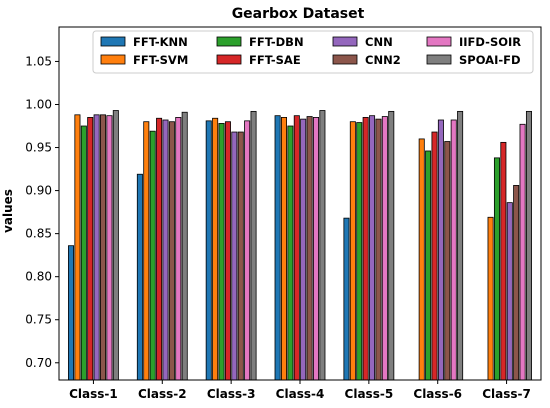 Image resolution: width=550 pixels, height=408 pixels. I want to click on legend-label-fft-knn: FFT-KNN, so click(160, 42).